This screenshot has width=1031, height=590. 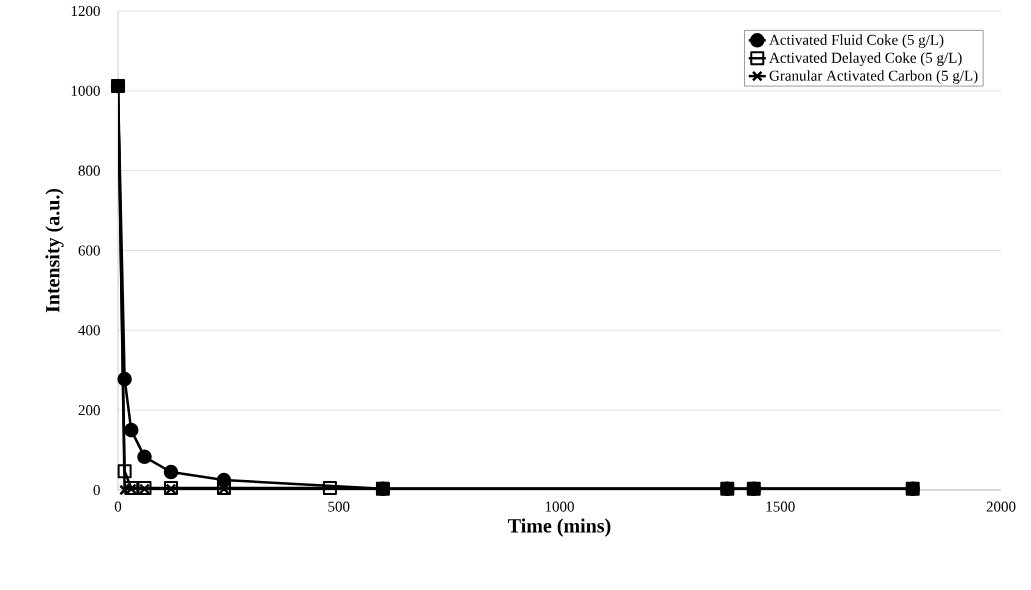 I want to click on x-tick-label: 500, so click(x=339, y=506).